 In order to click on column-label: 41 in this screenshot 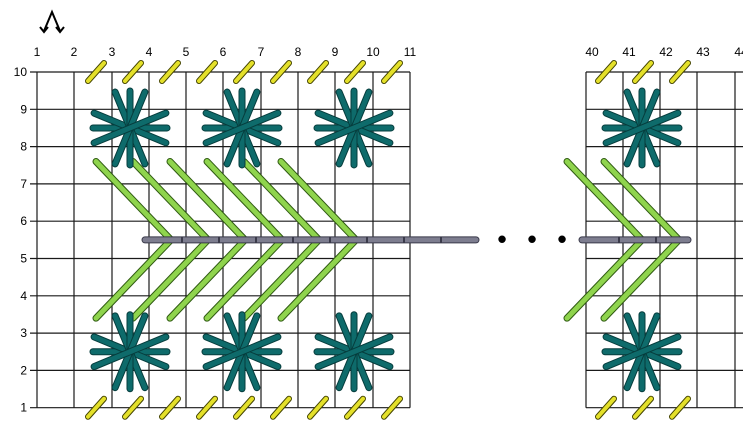, I will do `click(629, 52)`.